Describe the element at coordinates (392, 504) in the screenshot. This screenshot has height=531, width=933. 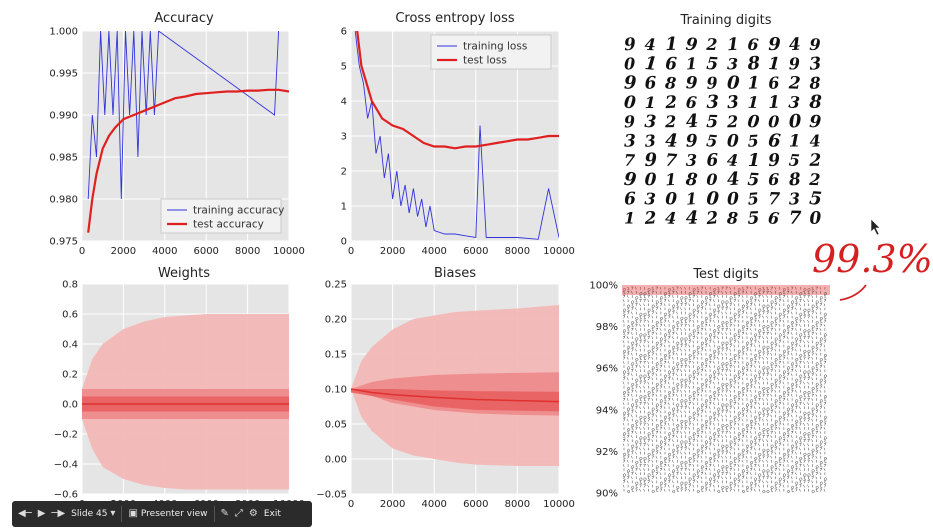
I see `x-tick-label: 2000` at that location.